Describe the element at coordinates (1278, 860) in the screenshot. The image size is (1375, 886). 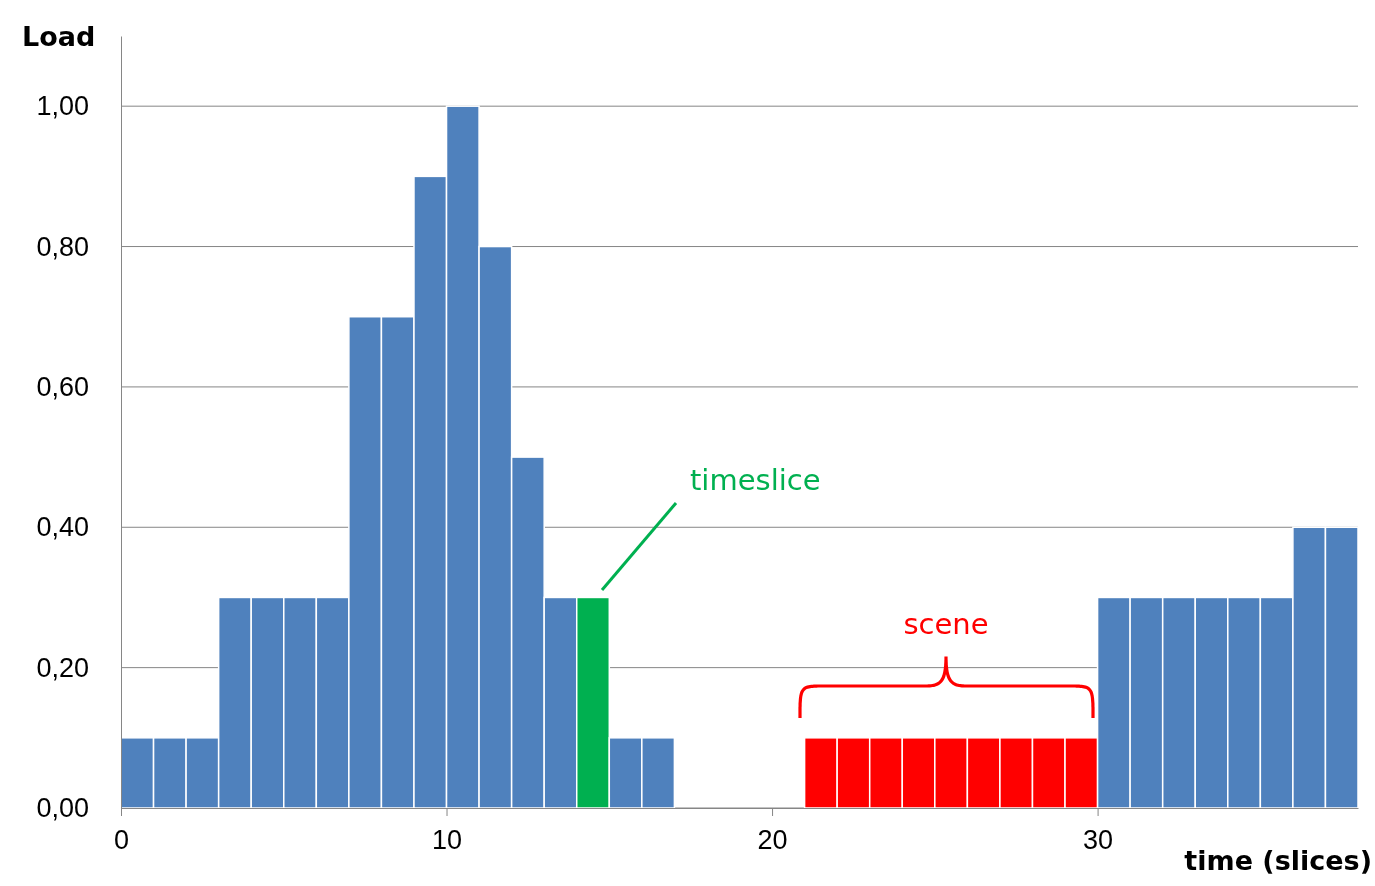
I see `x-axis-title: time (slices)` at that location.